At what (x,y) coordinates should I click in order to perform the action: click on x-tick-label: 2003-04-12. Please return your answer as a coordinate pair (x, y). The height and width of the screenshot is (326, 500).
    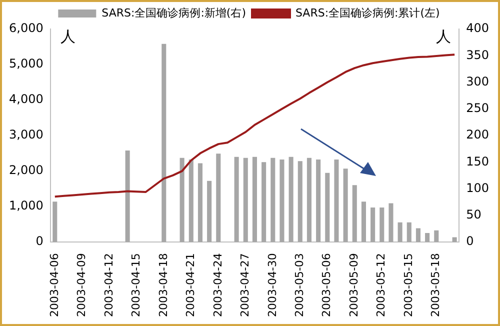
    Looking at the image, I should click on (109, 285).